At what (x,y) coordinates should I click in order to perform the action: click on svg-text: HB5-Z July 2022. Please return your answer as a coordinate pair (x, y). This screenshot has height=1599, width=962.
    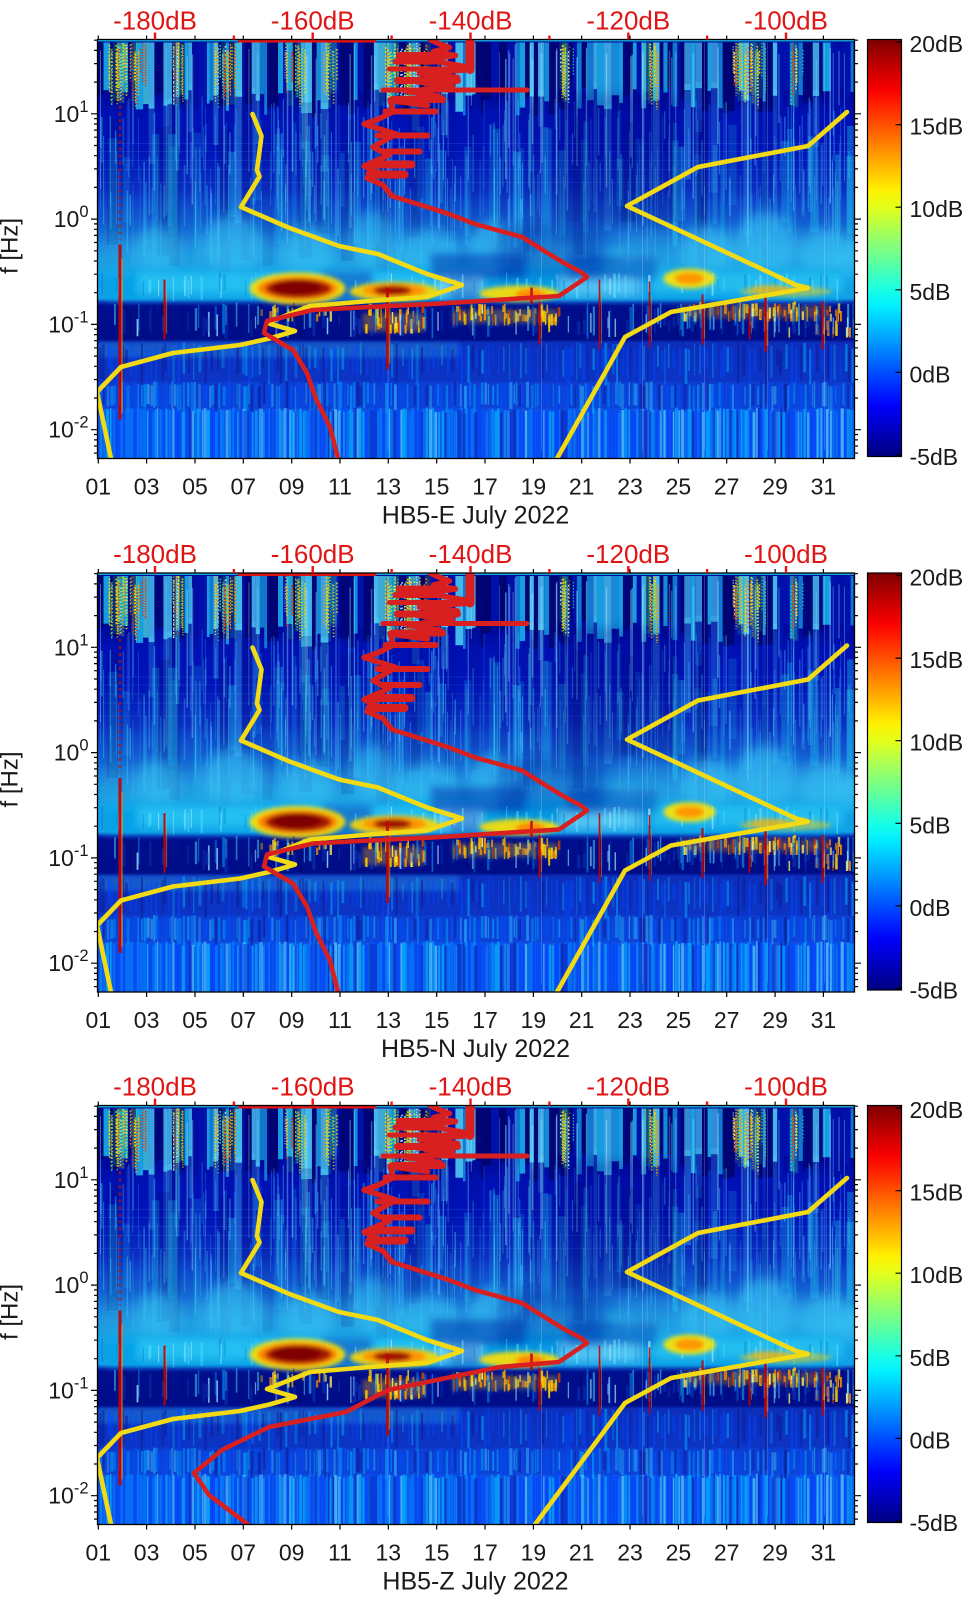
    Looking at the image, I should click on (475, 1582).